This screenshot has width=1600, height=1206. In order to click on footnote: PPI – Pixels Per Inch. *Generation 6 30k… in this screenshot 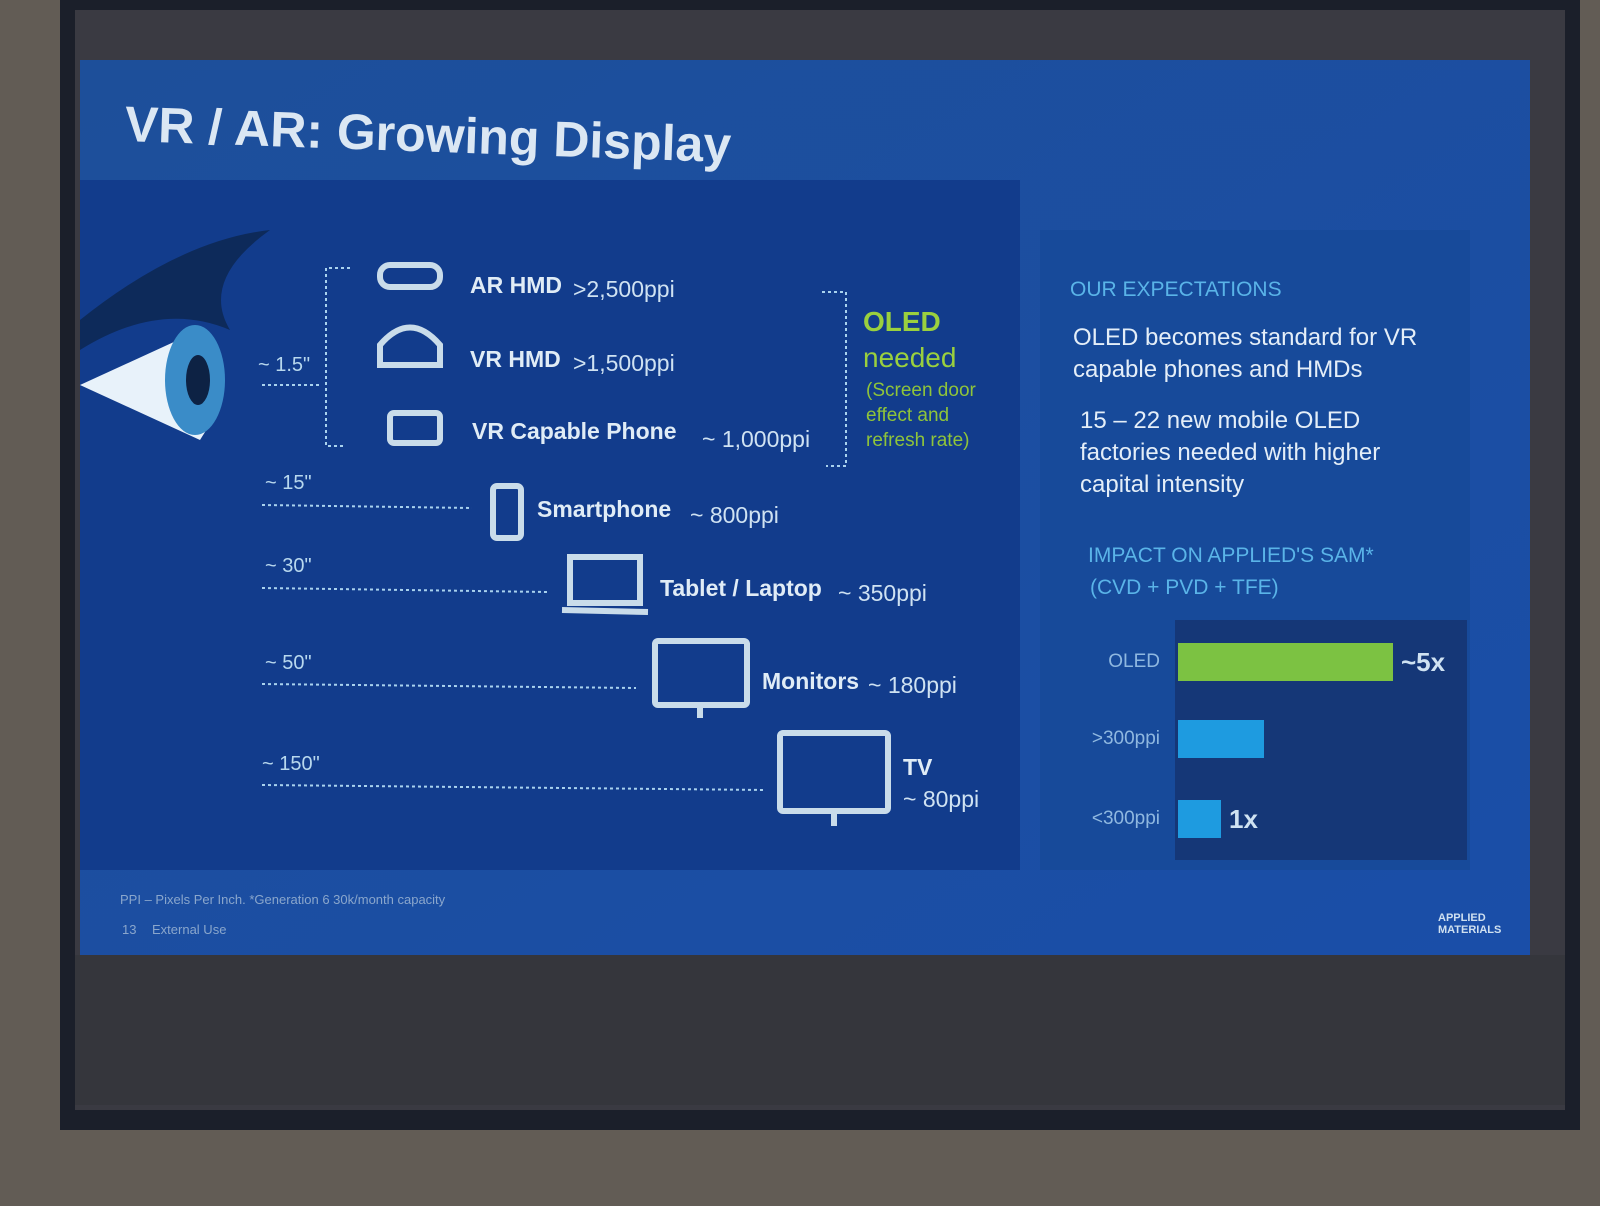, I will do `click(283, 899)`.